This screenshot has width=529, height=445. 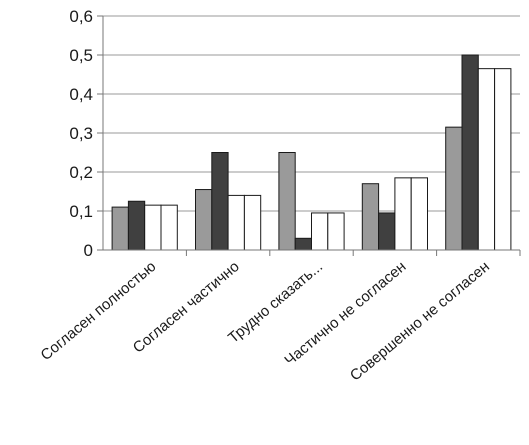 I want to click on y-tick-label: 0, so click(x=88, y=250).